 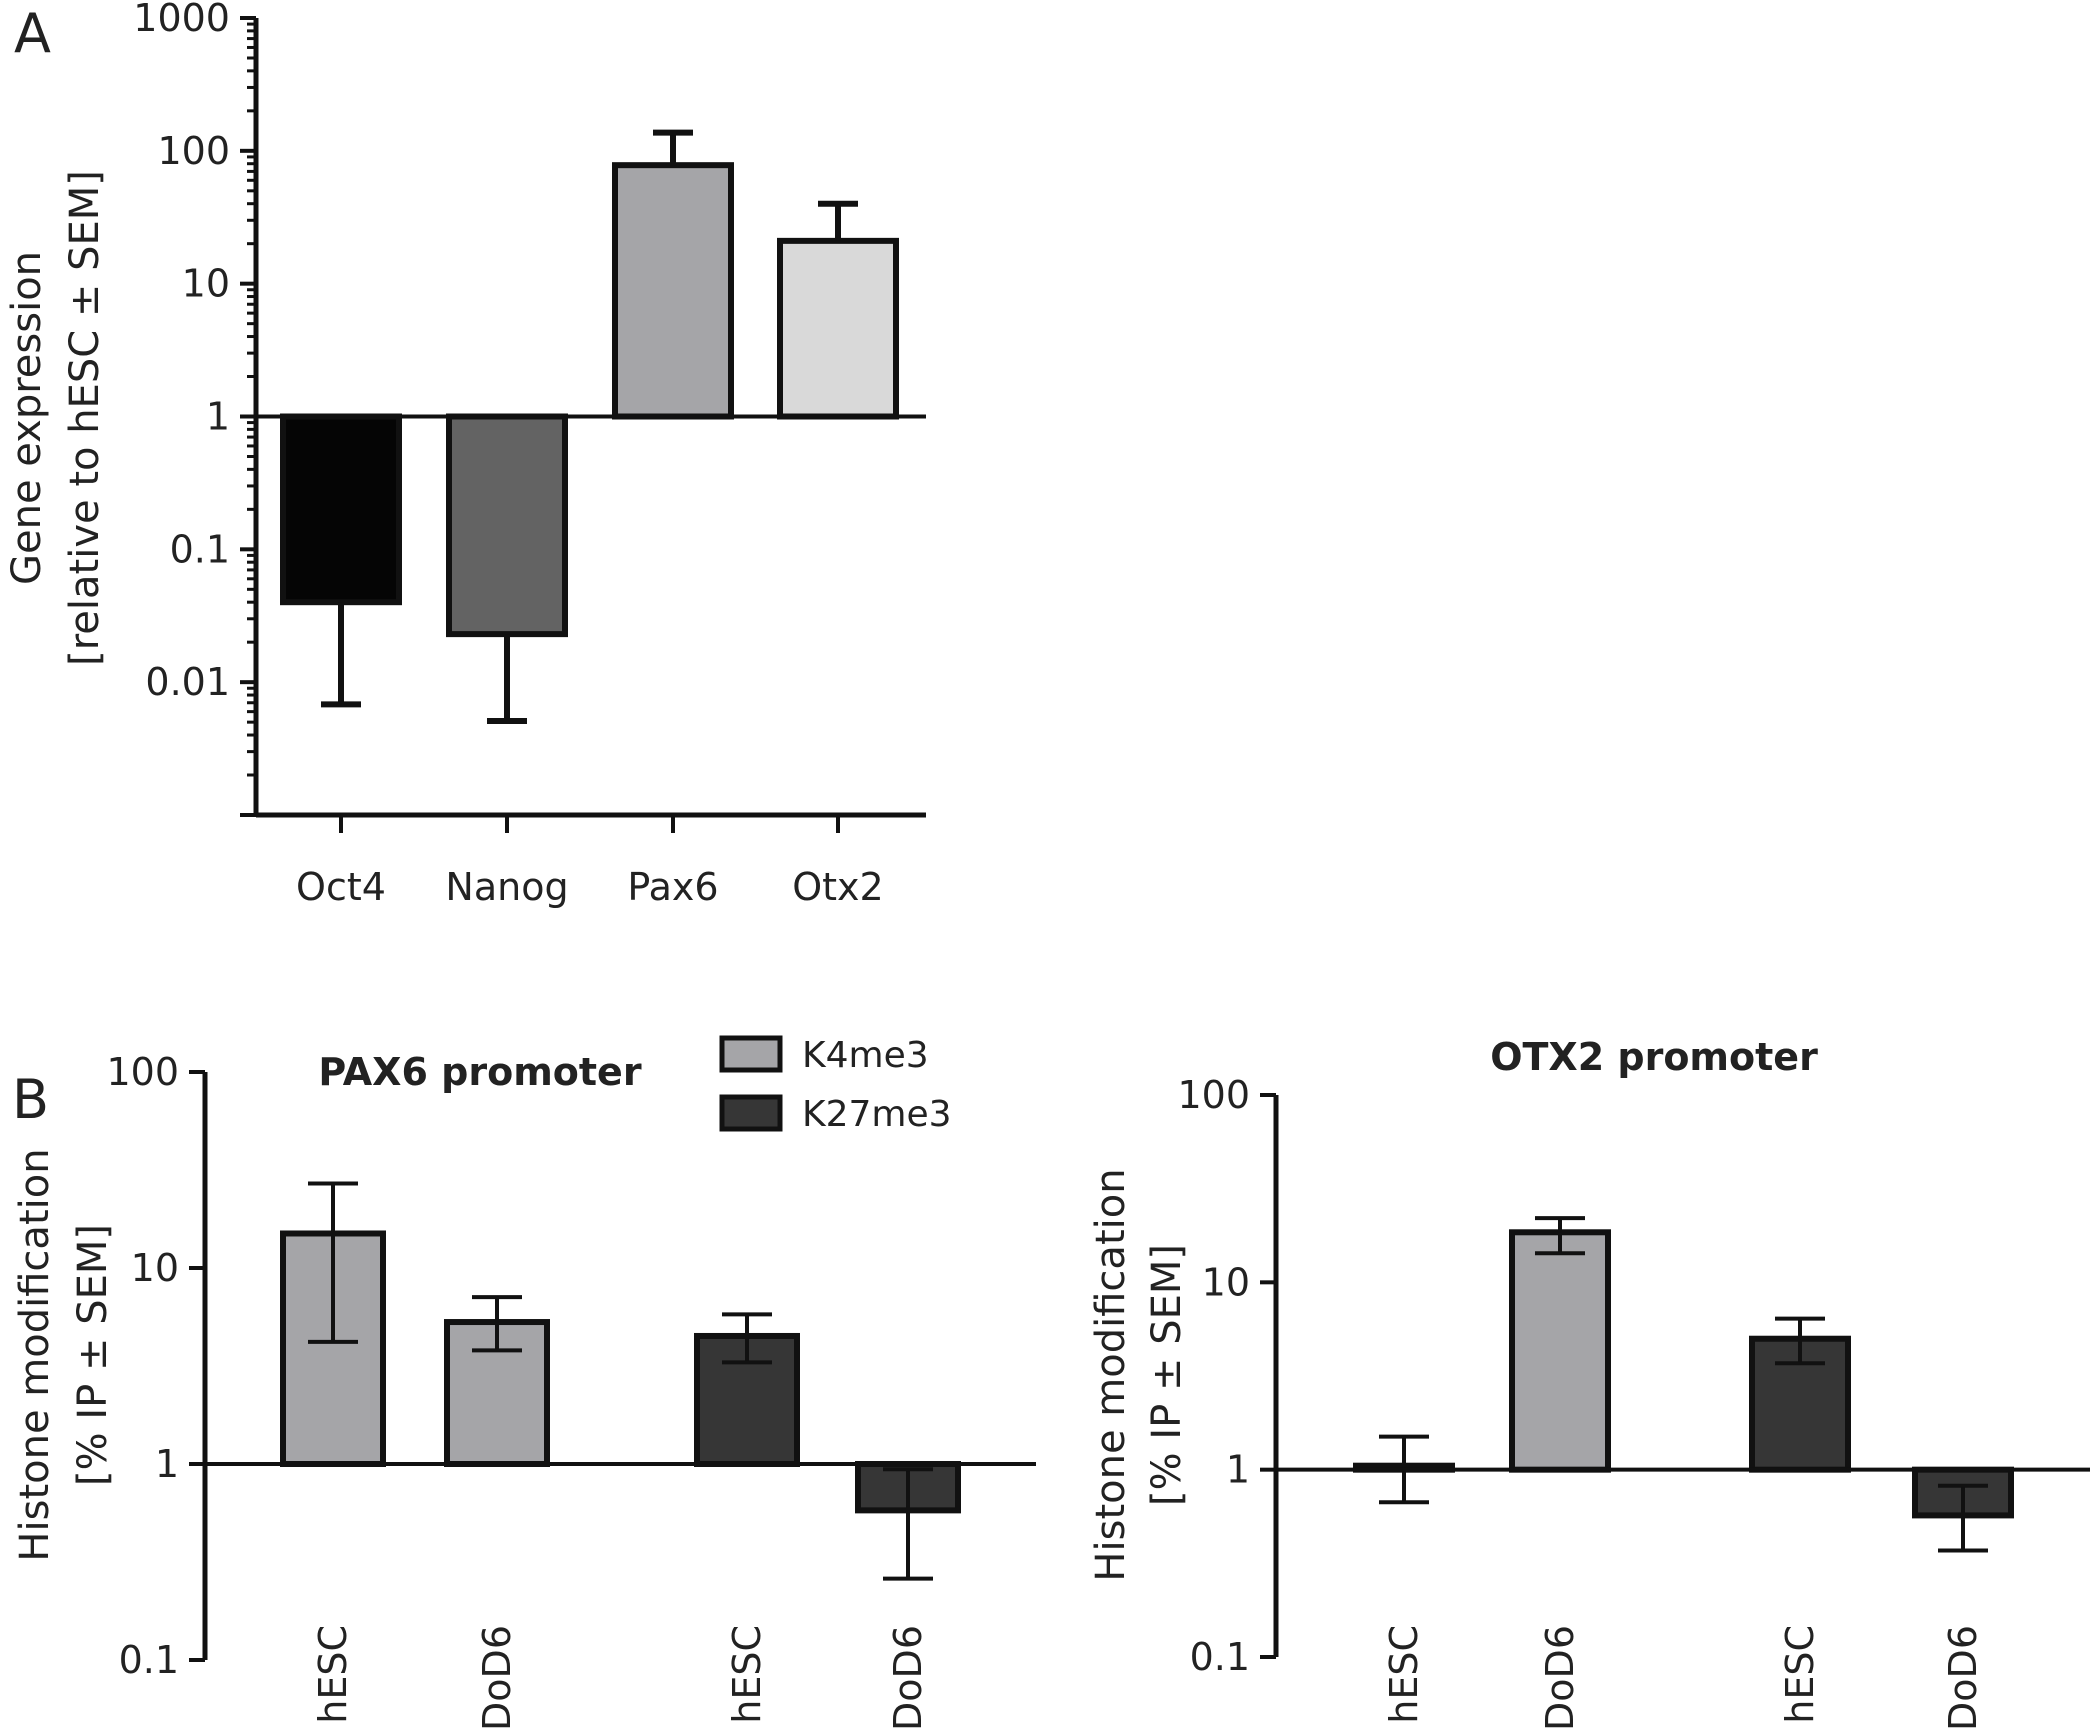 I want to click on x-tick-label: Otx2, so click(x=837, y=887).